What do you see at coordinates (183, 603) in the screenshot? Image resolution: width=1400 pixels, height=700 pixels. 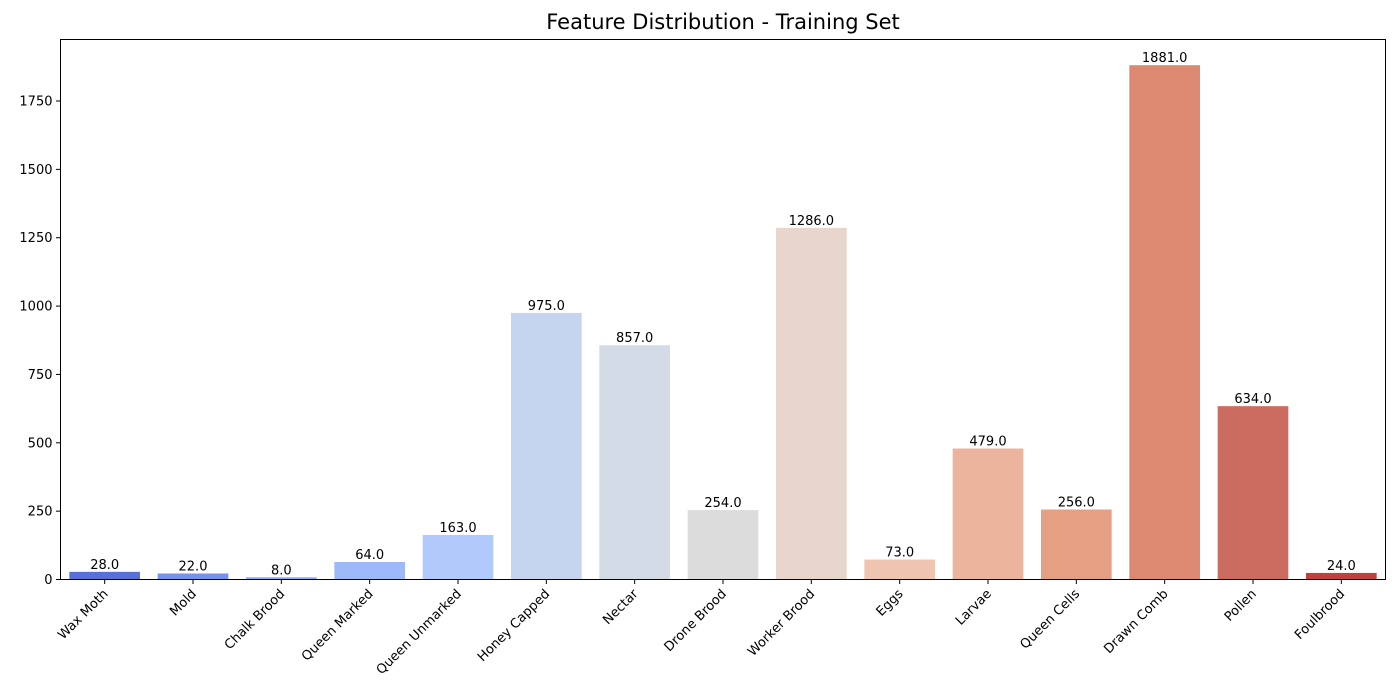 I see `x-tick-label: Mold` at bounding box center [183, 603].